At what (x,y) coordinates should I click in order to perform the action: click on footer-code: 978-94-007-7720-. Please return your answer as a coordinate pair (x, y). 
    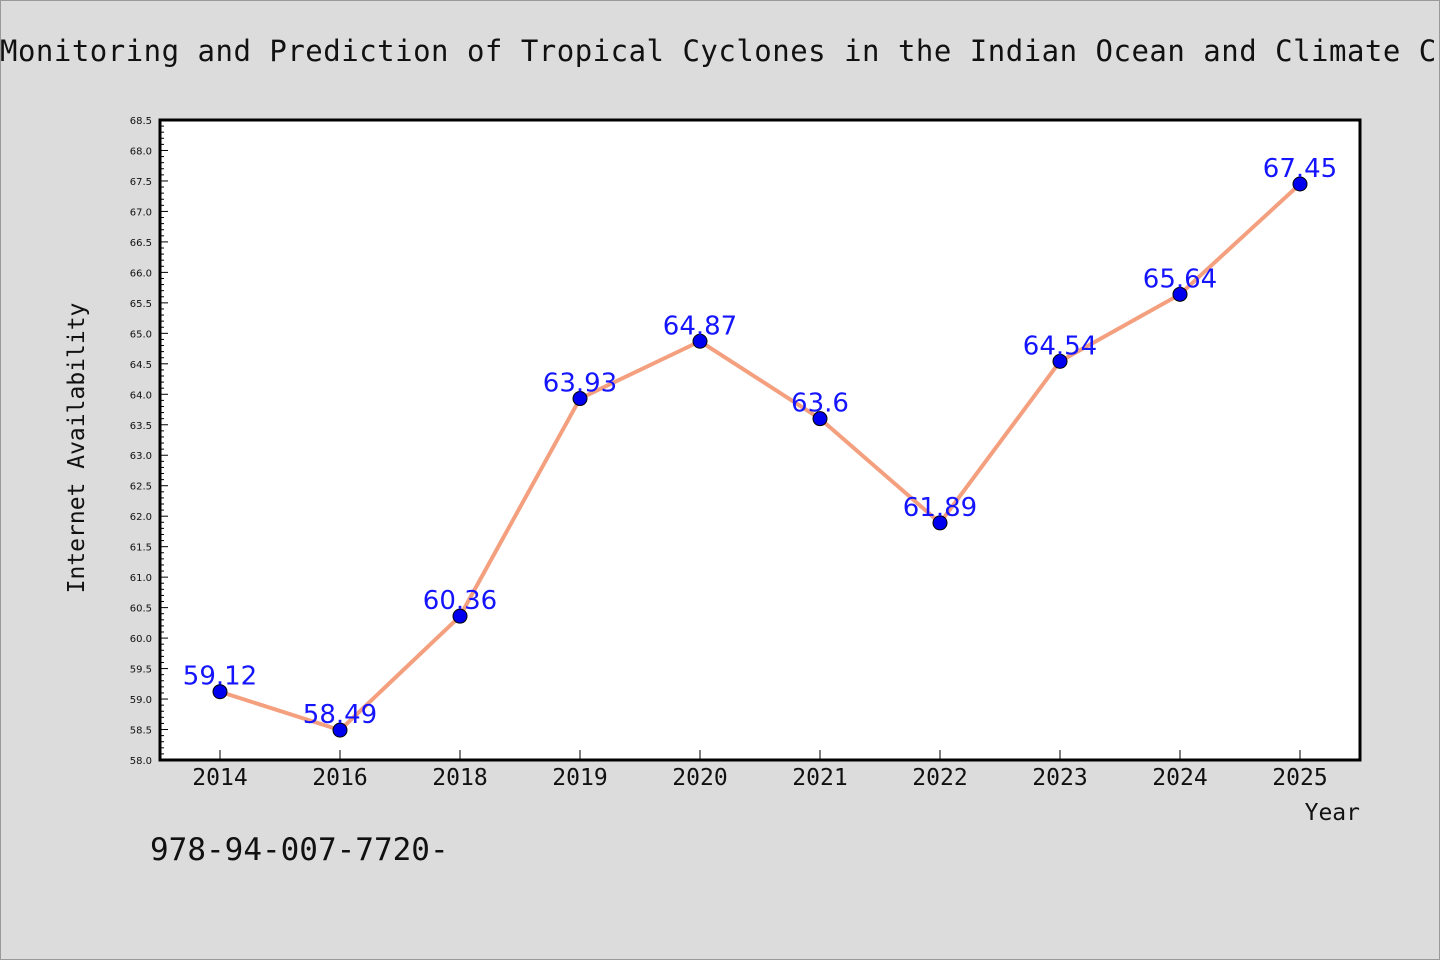
    Looking at the image, I should click on (299, 850).